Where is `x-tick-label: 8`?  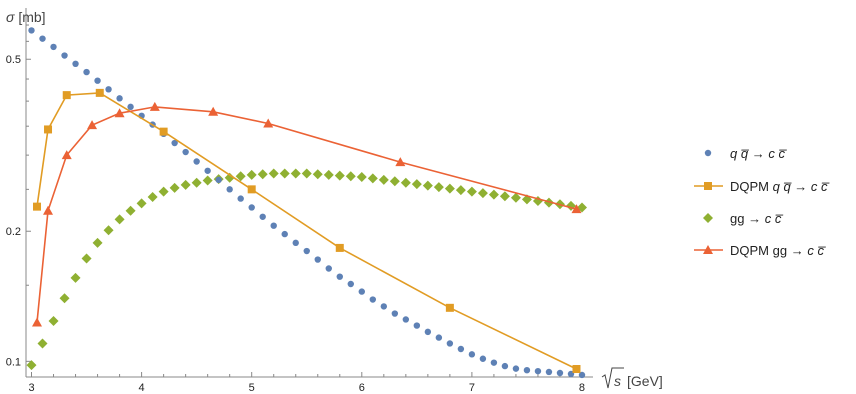
x-tick-label: 8 is located at coordinates (582, 388).